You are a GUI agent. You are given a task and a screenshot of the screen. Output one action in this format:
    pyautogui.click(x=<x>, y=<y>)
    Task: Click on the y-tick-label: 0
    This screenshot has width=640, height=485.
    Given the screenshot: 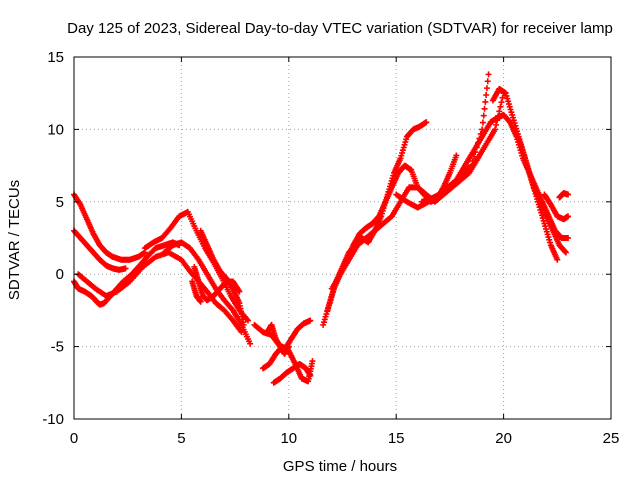 What is the action you would take?
    pyautogui.click(x=60, y=274)
    